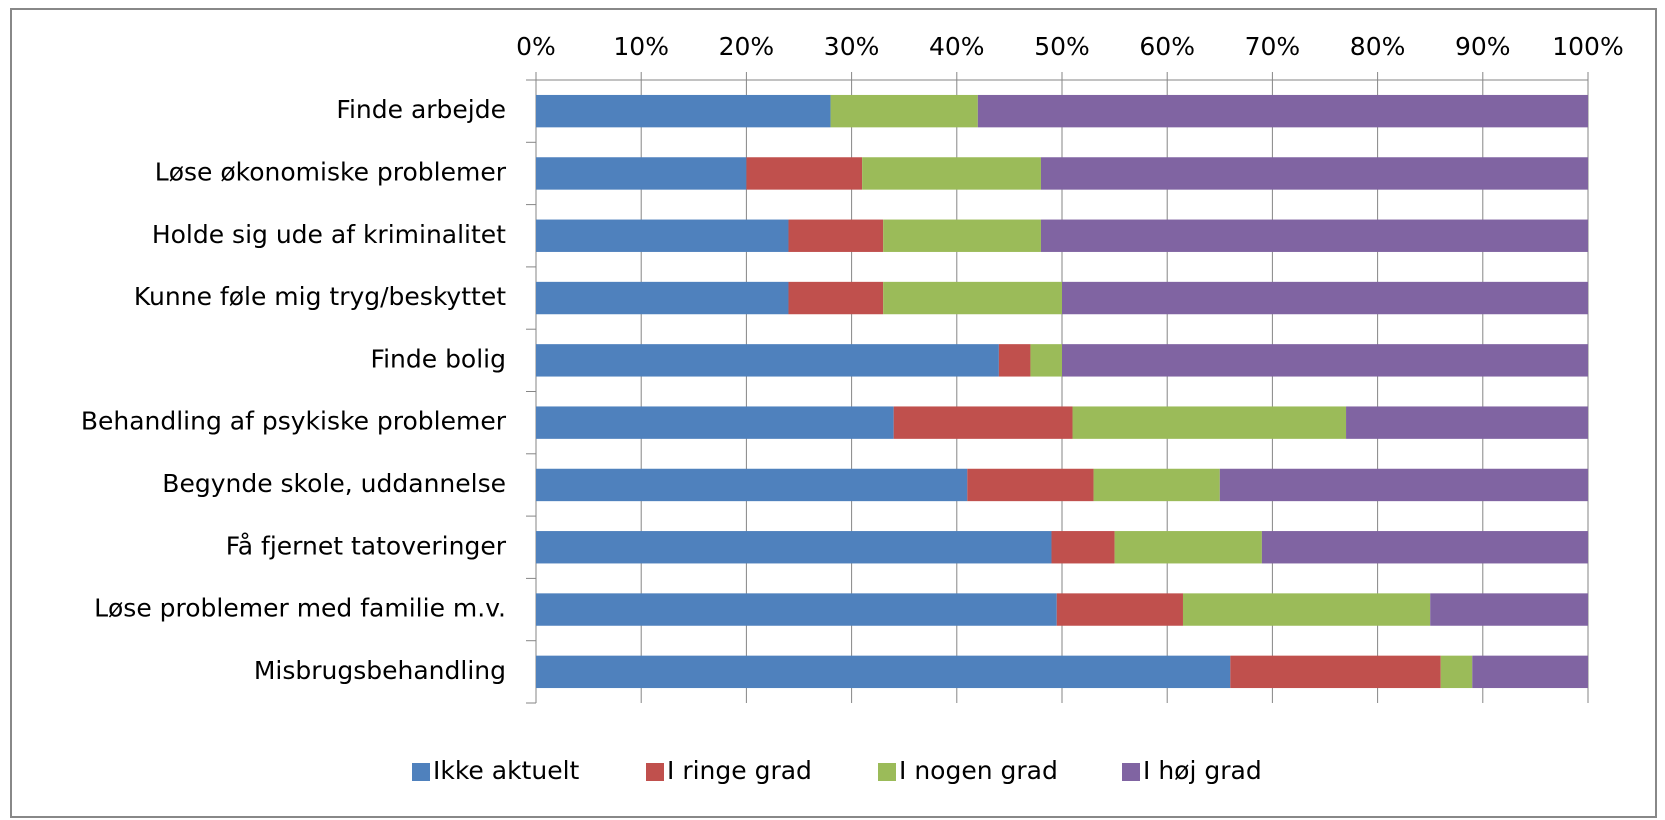 Image resolution: width=1665 pixels, height=820 pixels. Describe the element at coordinates (957, 46) in the screenshot. I see `x-tick-label: 40%` at that location.